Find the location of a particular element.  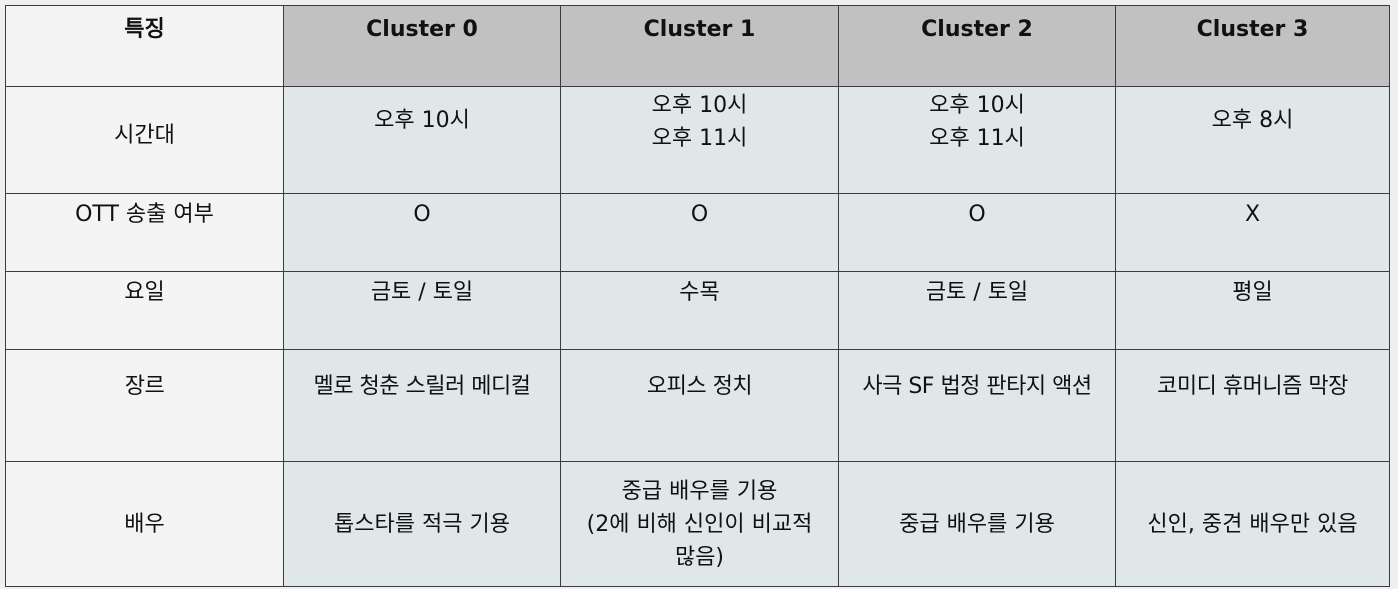

cell-line: 신인, 중견 배우만 있음 is located at coordinates (1252, 524).